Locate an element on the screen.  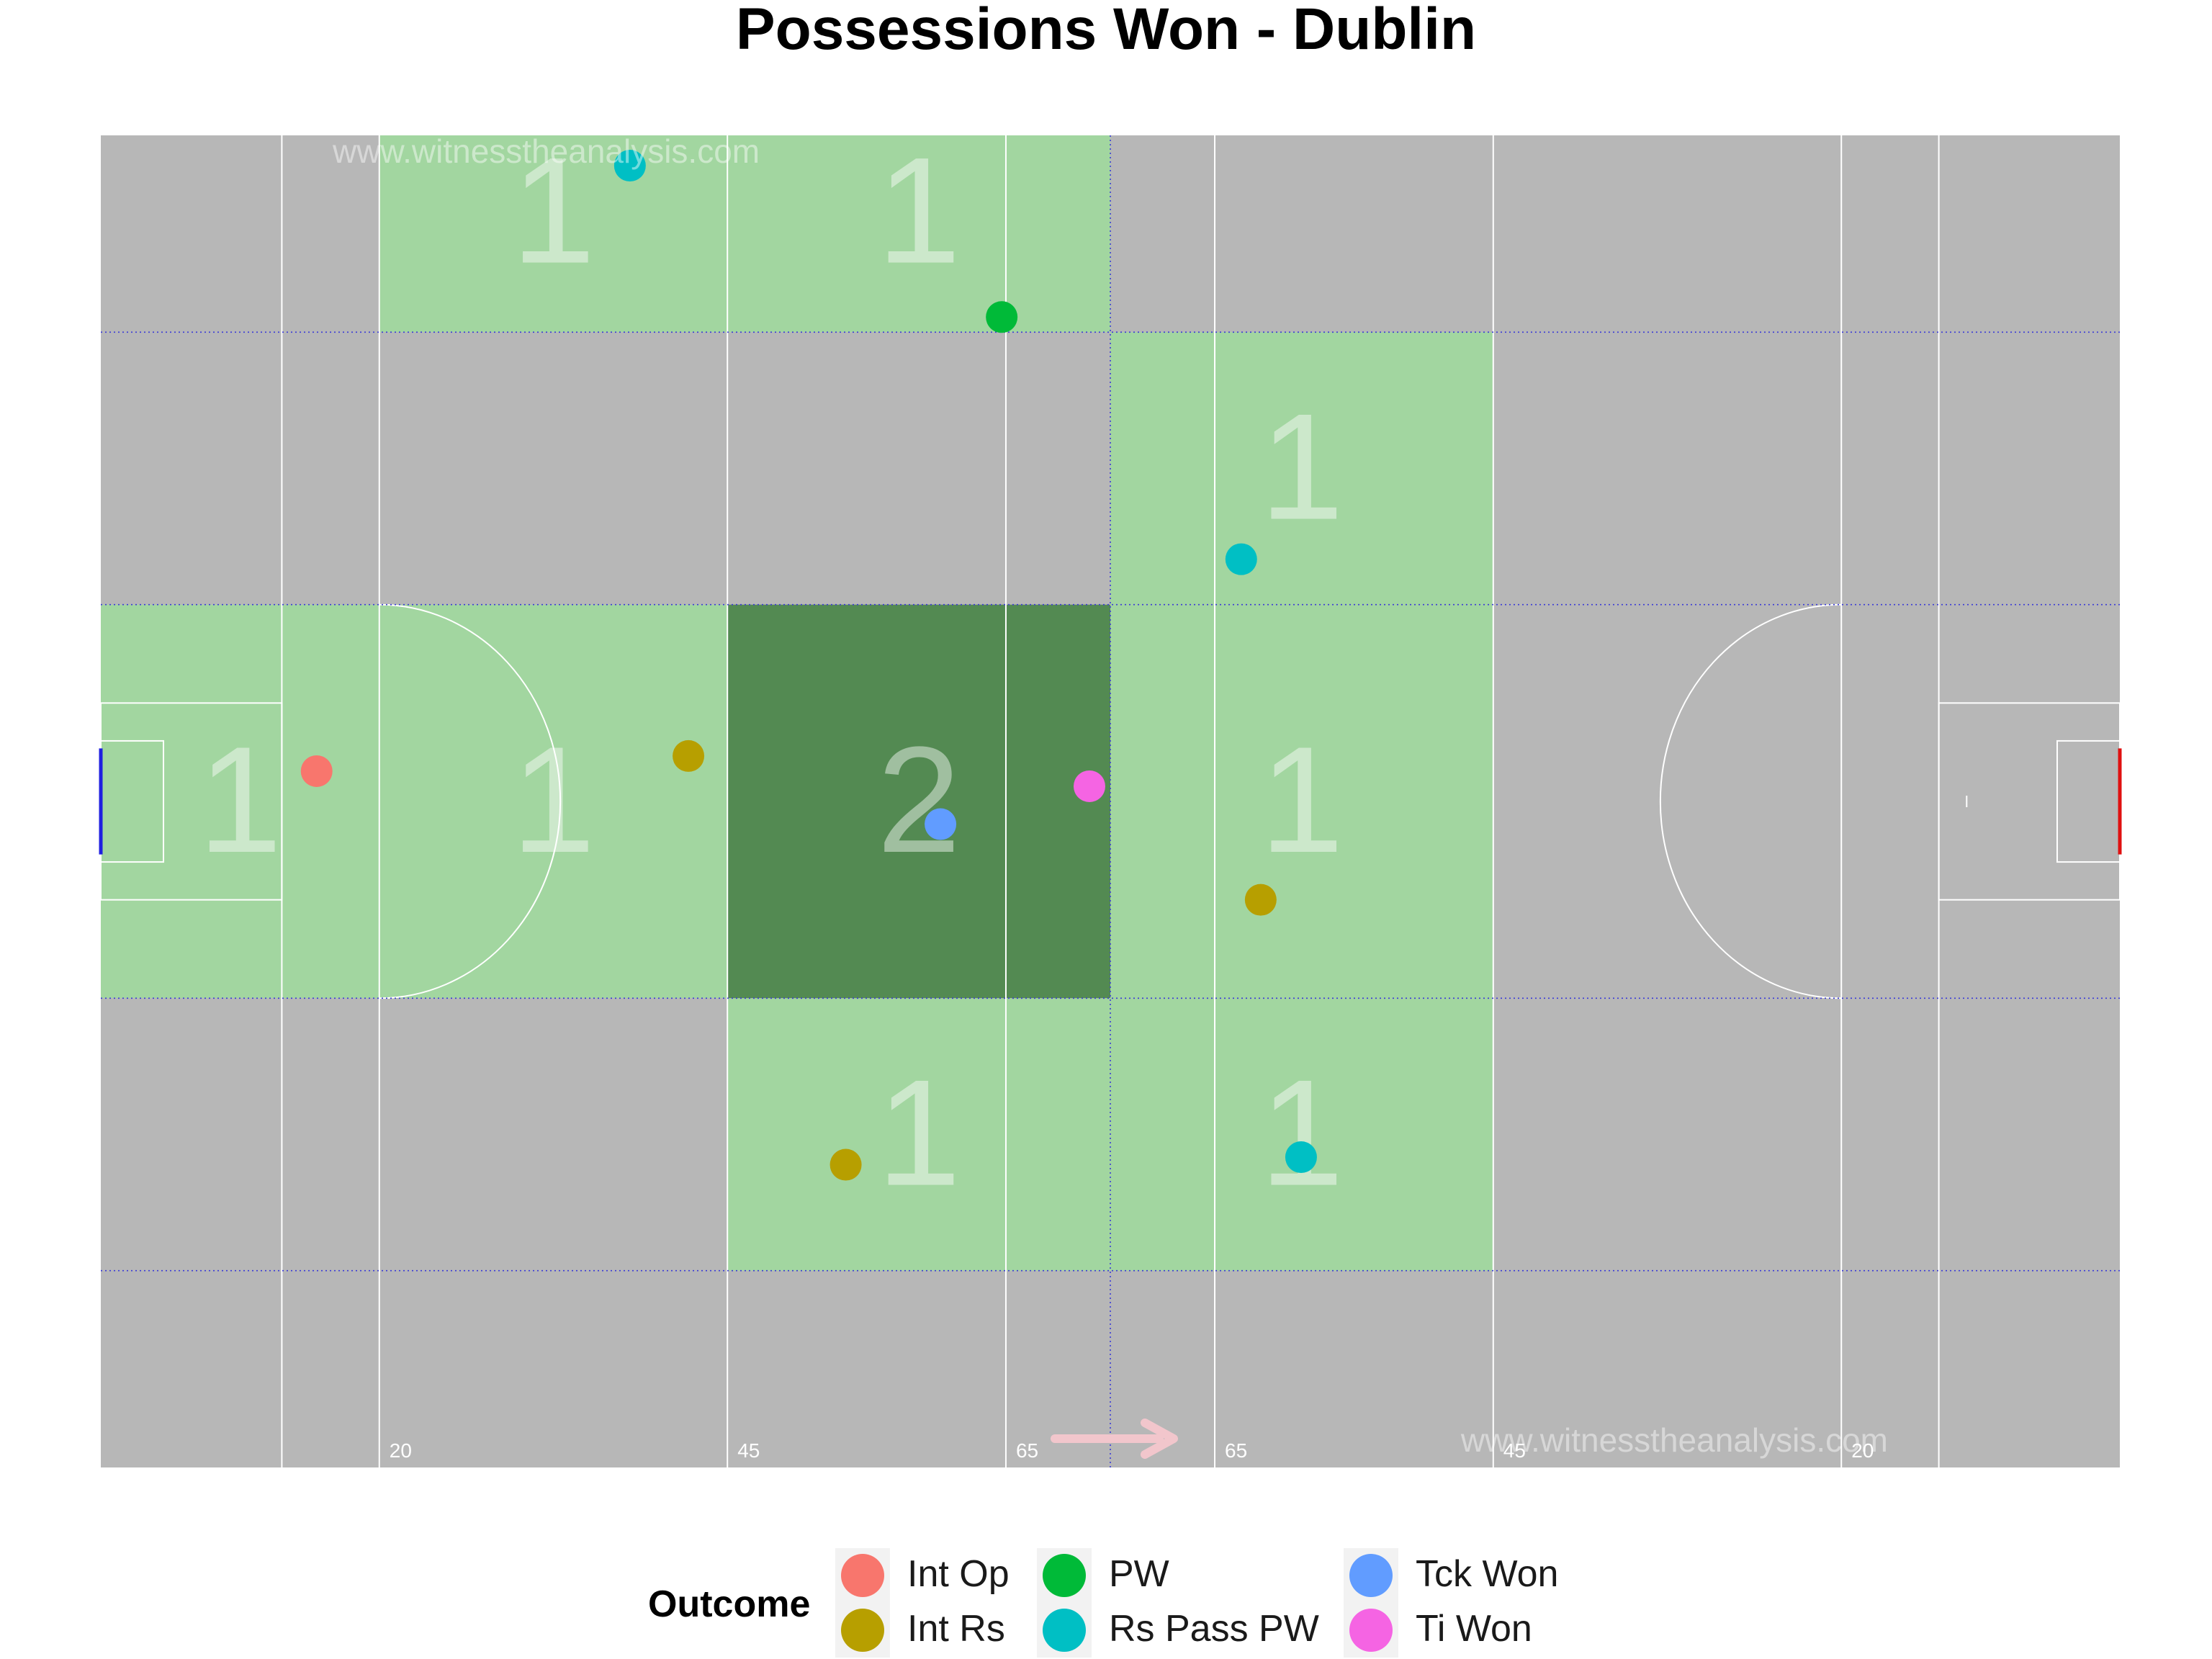
legend-label: Int Op is located at coordinates (958, 1574).